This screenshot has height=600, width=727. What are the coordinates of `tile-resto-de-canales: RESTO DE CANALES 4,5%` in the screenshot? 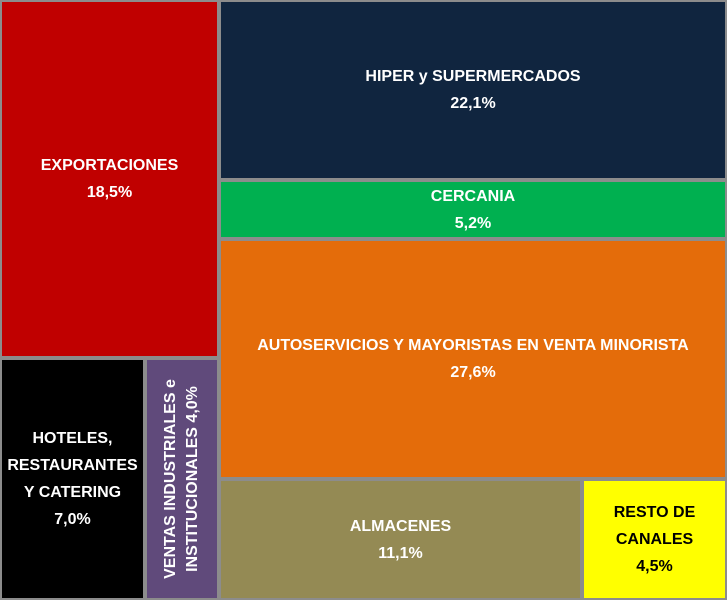 It's located at (654, 539).